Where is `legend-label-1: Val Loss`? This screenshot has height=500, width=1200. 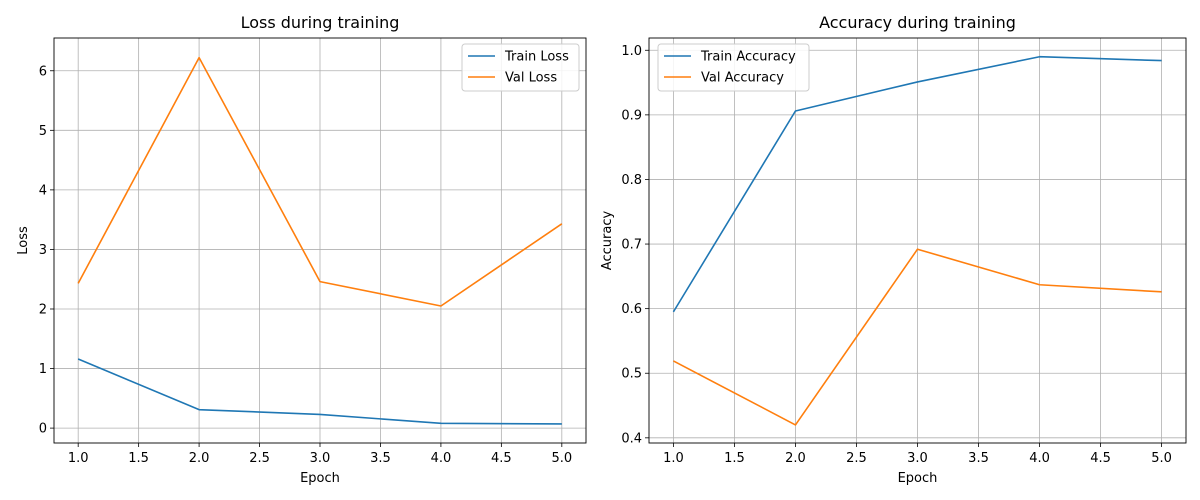
legend-label-1: Val Loss is located at coordinates (531, 78).